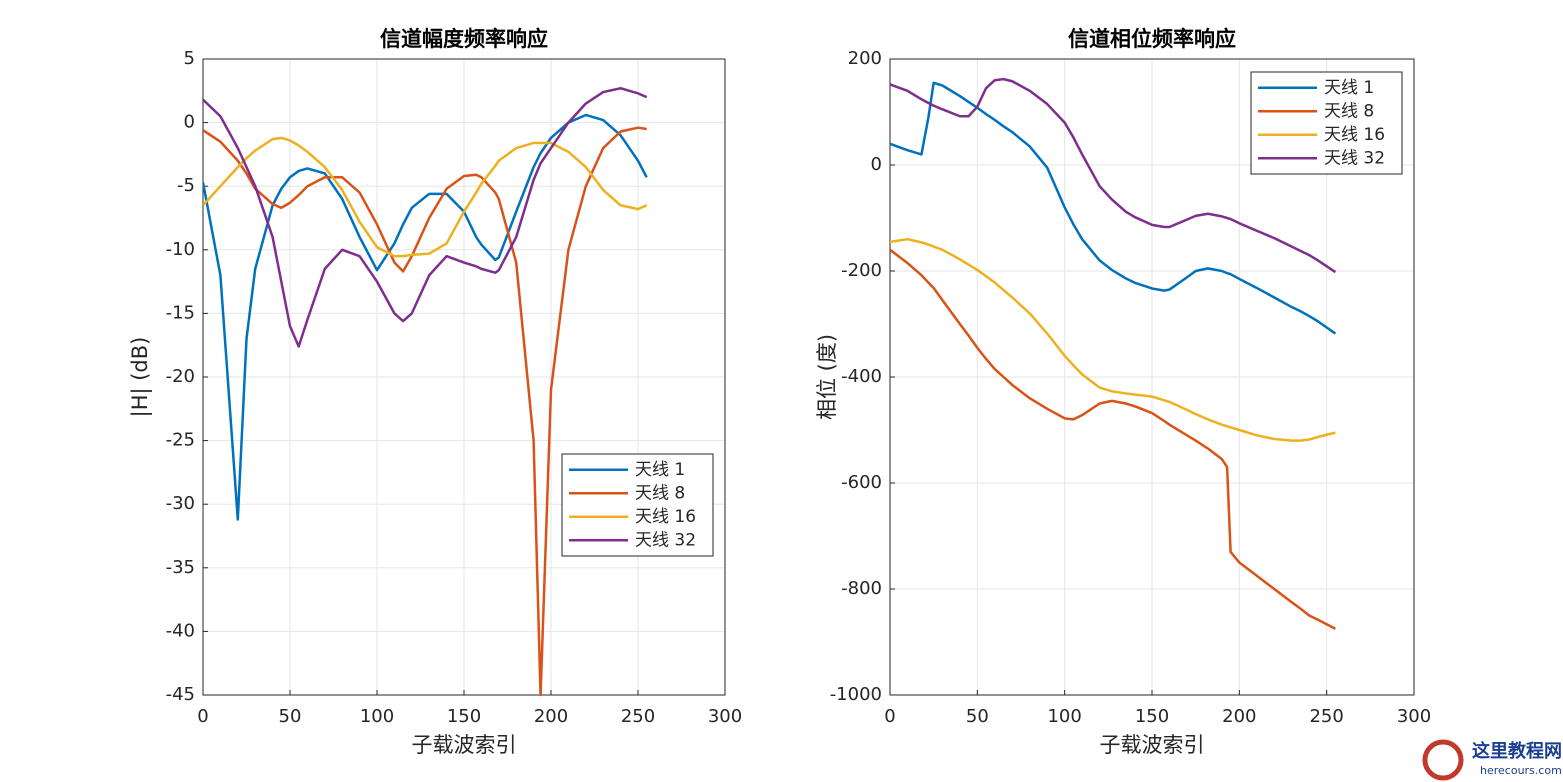 The image size is (1563, 782). Describe the element at coordinates (180, 376) in the screenshot. I see `y-tick-label: -20` at that location.